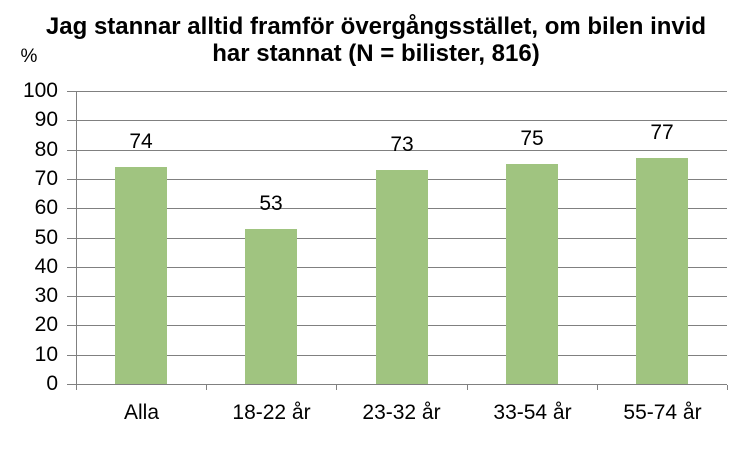 The height and width of the screenshot is (451, 752). What do you see at coordinates (76, 240) in the screenshot?
I see `y-axis-line` at bounding box center [76, 240].